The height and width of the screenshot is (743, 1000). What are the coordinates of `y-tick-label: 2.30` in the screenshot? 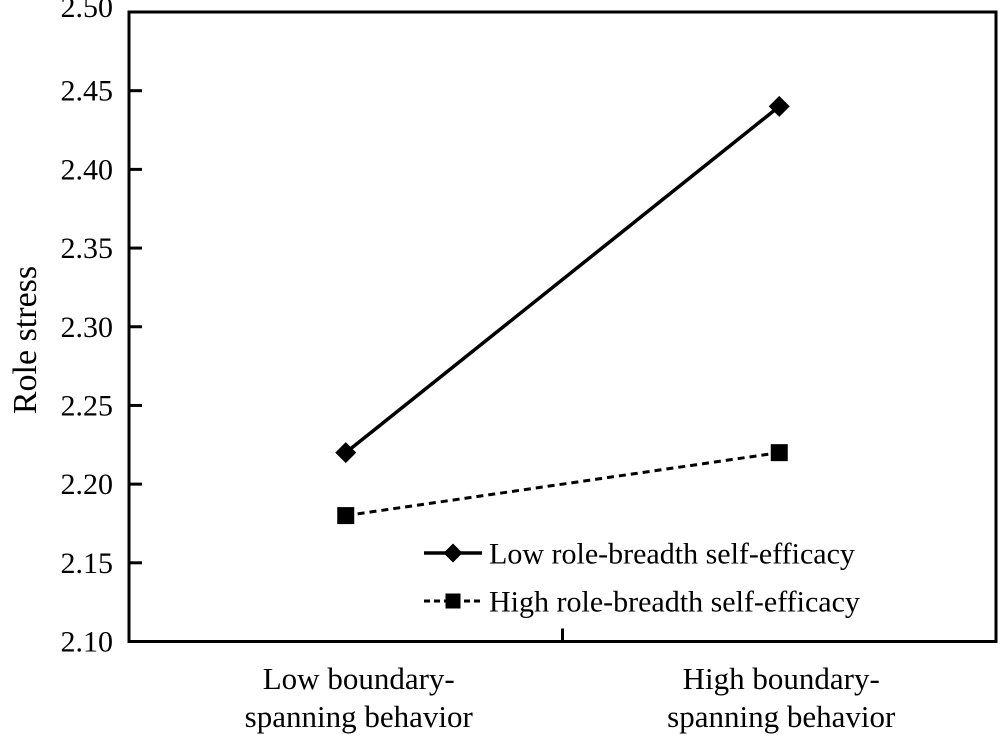 It's located at (87, 327).